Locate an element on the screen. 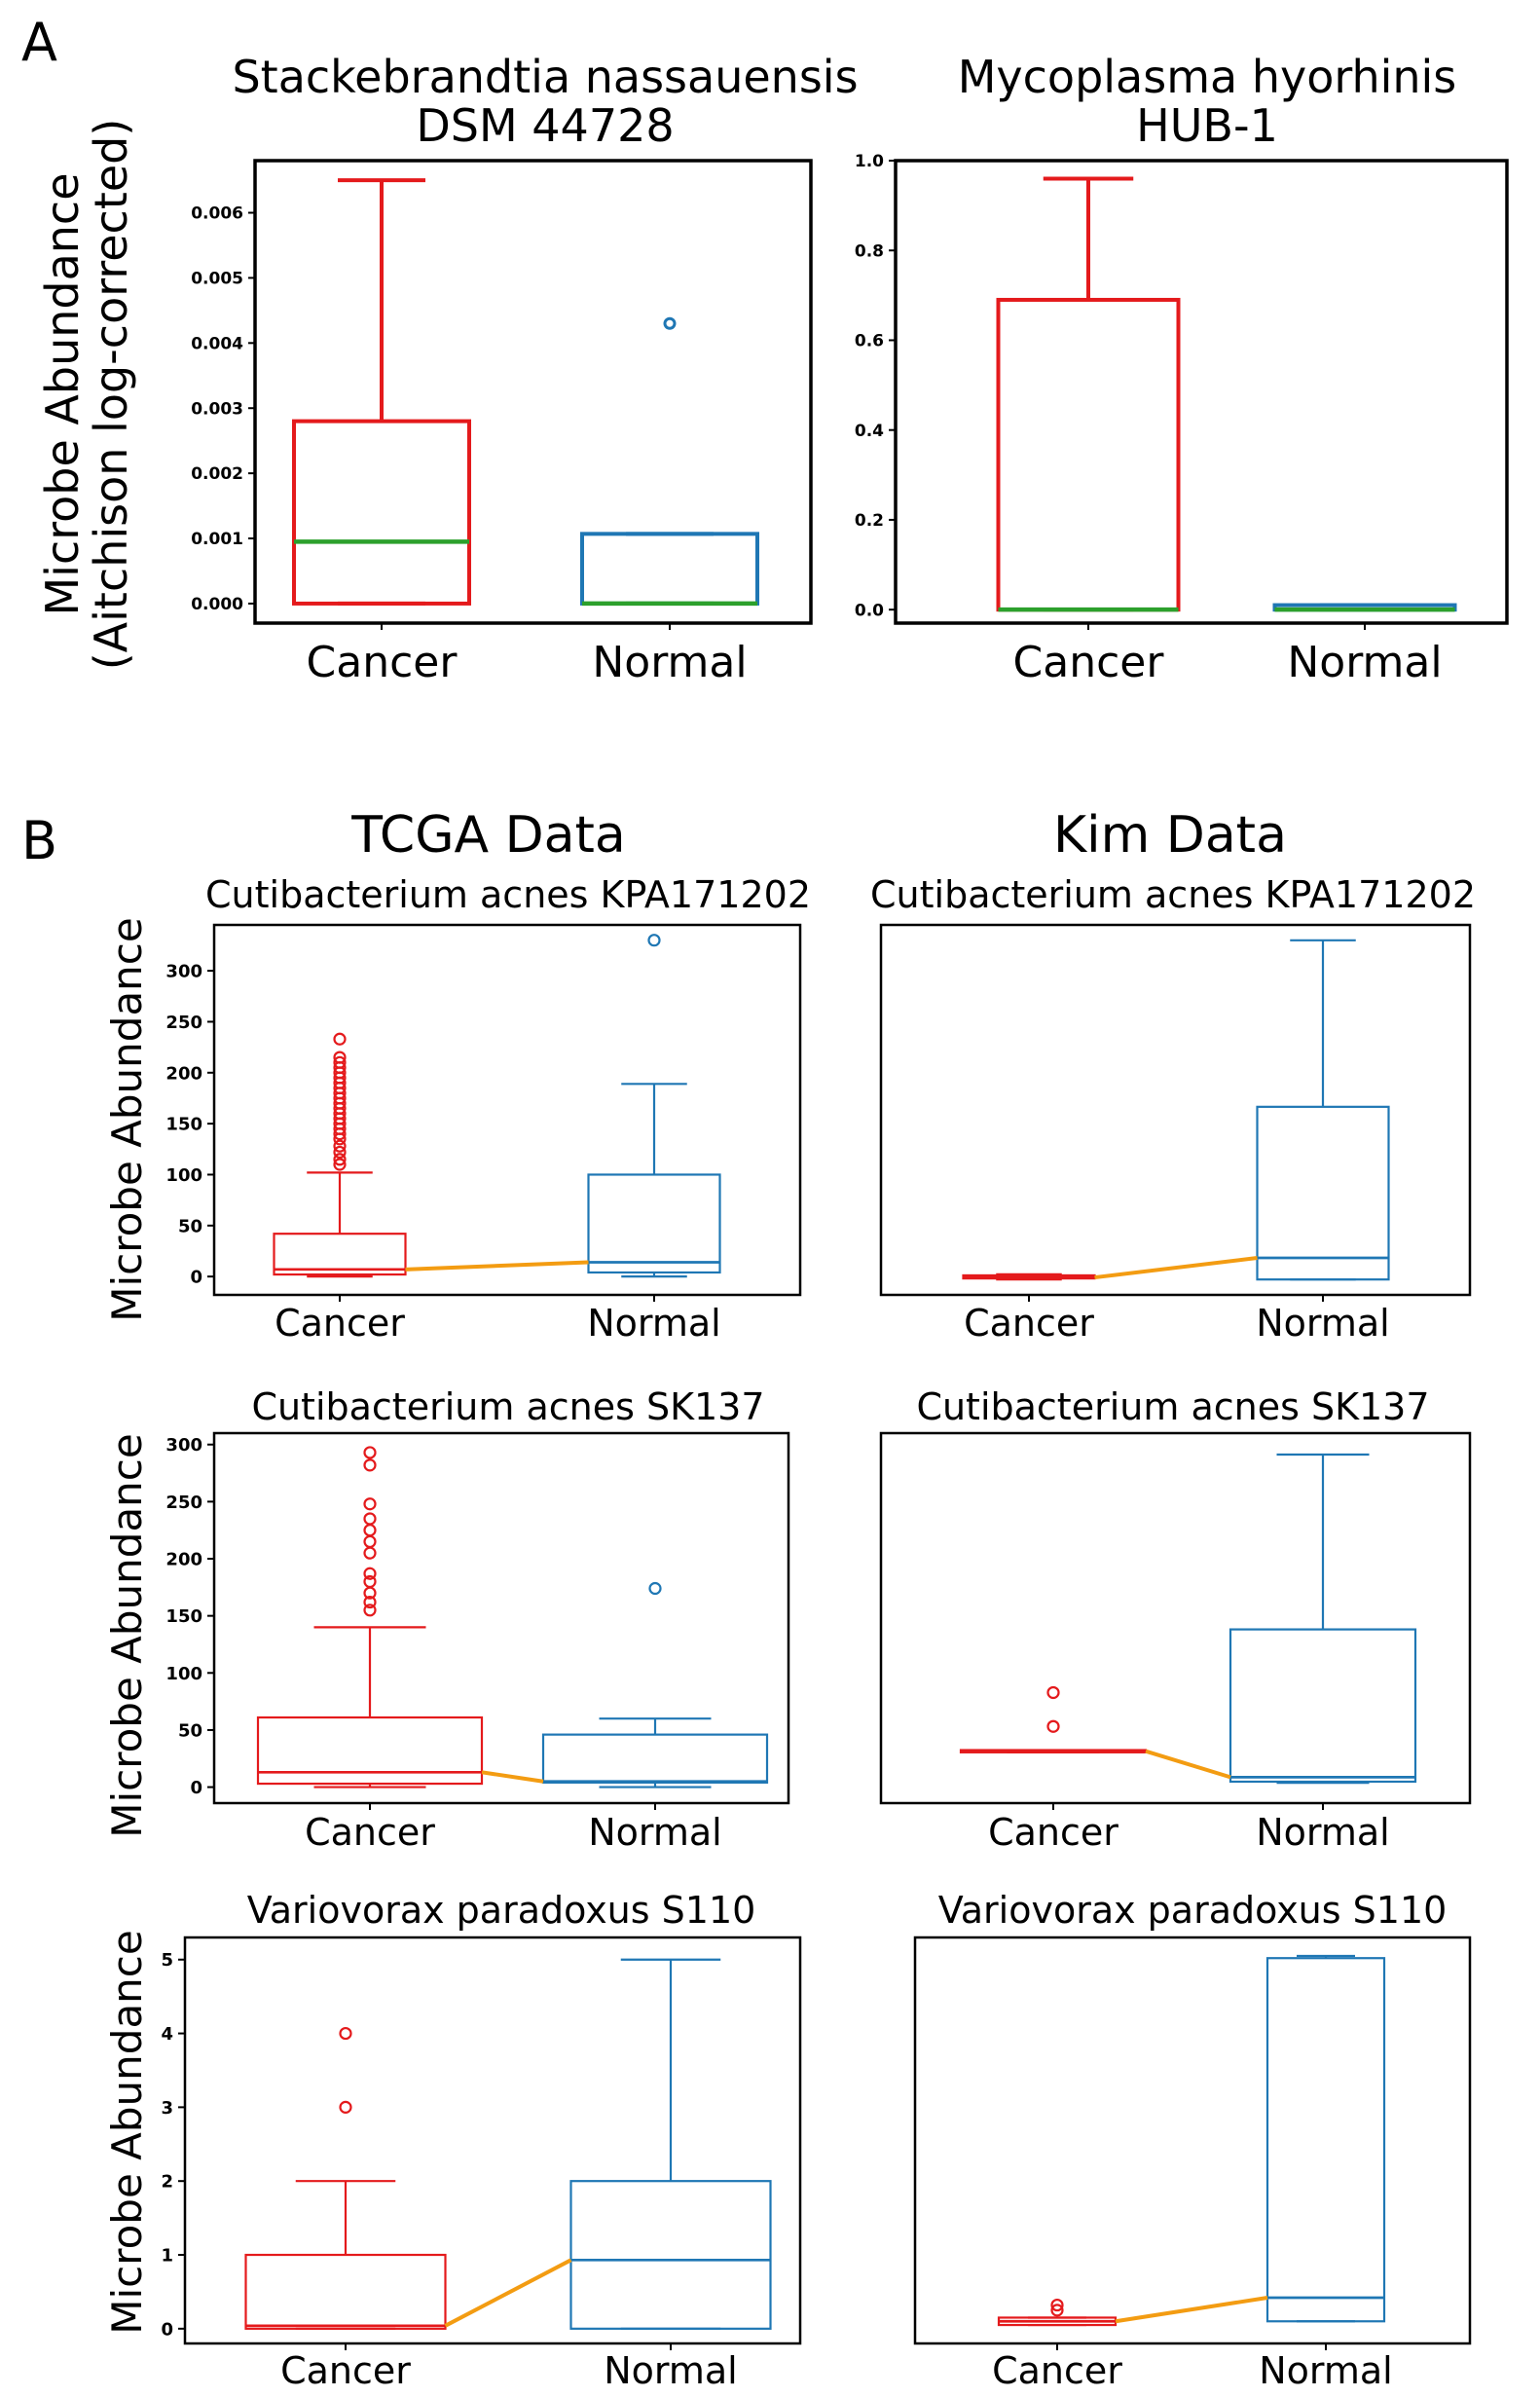 The image size is (1540, 2397). box-b5-normal is located at coordinates (670, 2144).